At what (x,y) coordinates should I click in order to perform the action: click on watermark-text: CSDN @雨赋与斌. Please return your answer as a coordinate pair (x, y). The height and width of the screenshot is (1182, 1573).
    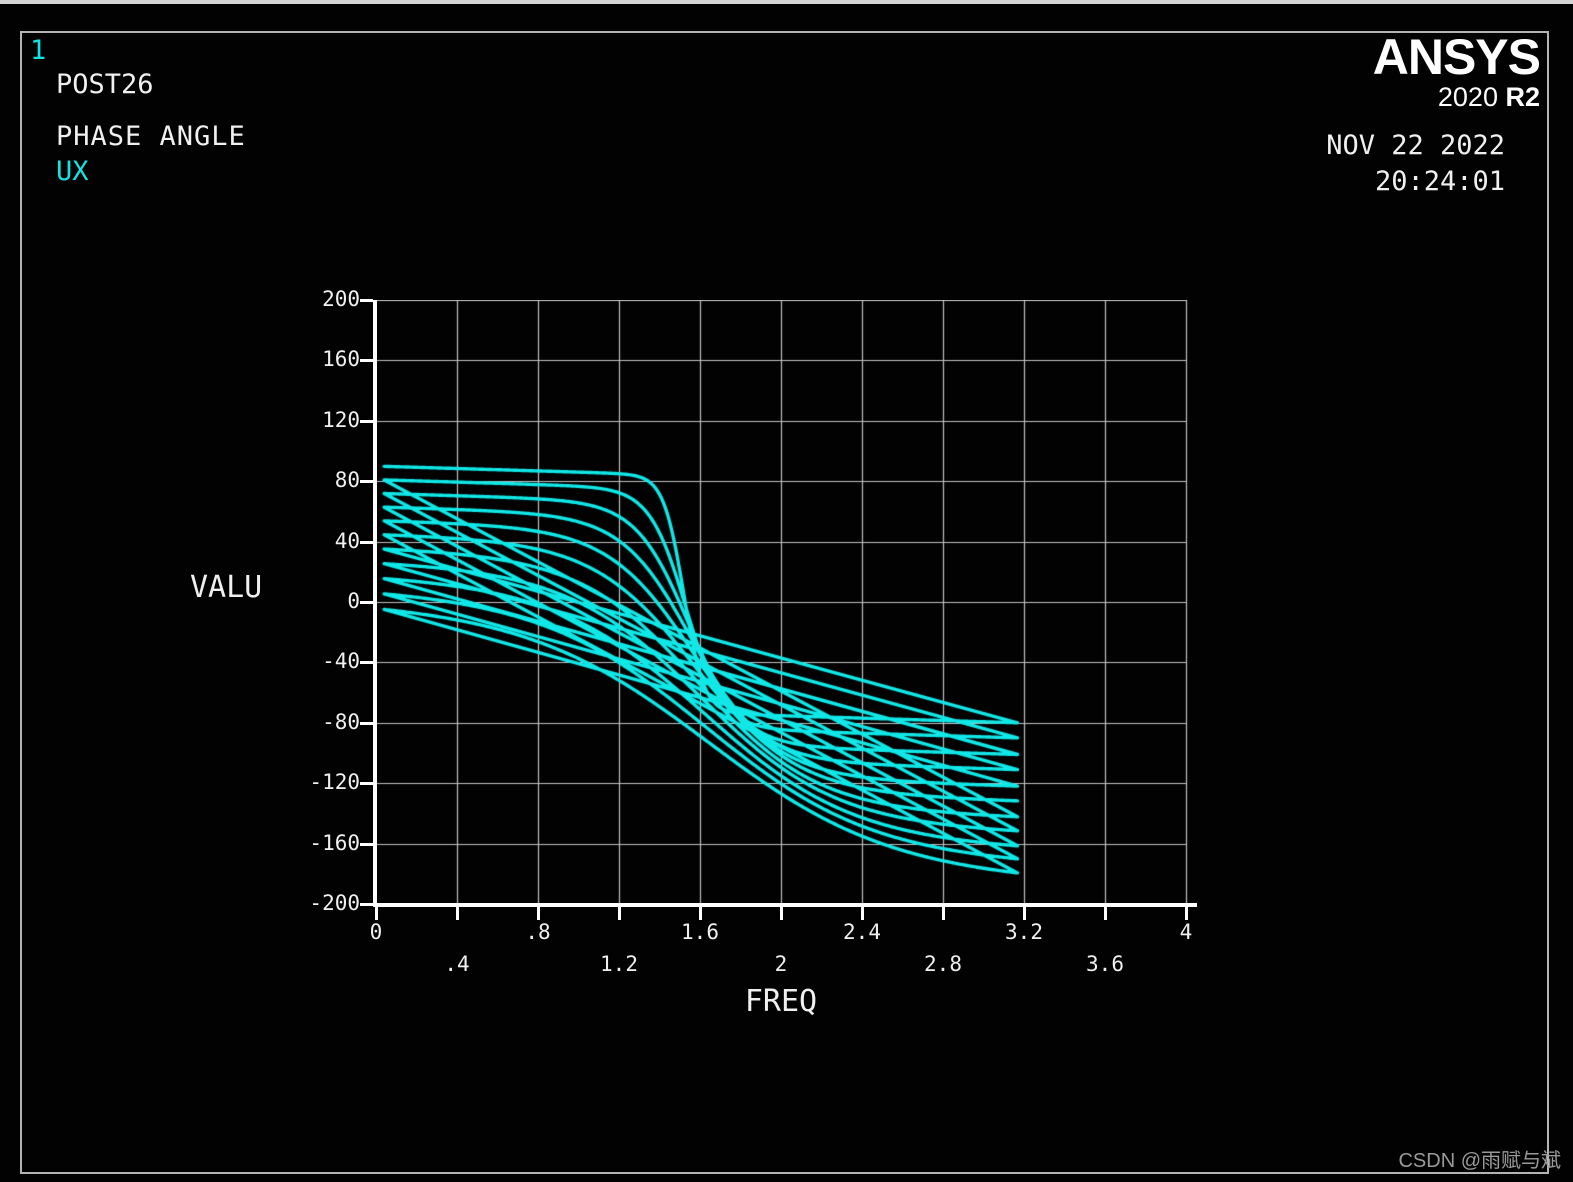
    Looking at the image, I should click on (1479, 1161).